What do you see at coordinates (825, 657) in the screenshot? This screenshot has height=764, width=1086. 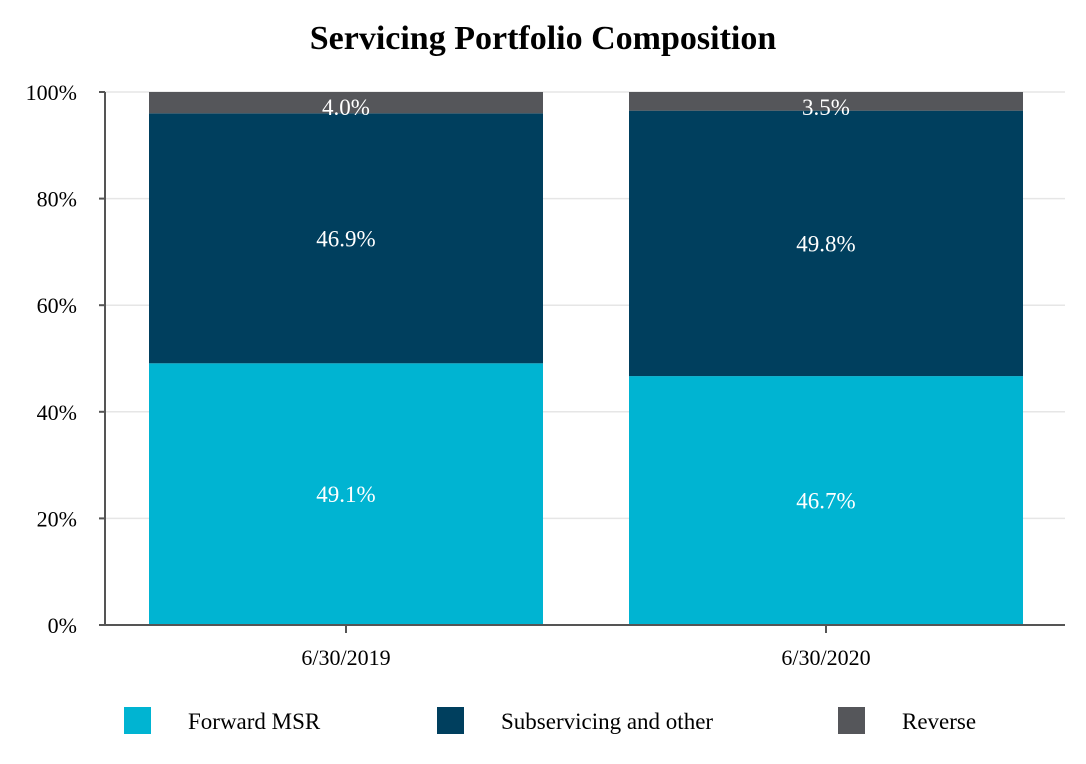 I see `x-tick-label: 6/30/2020` at bounding box center [825, 657].